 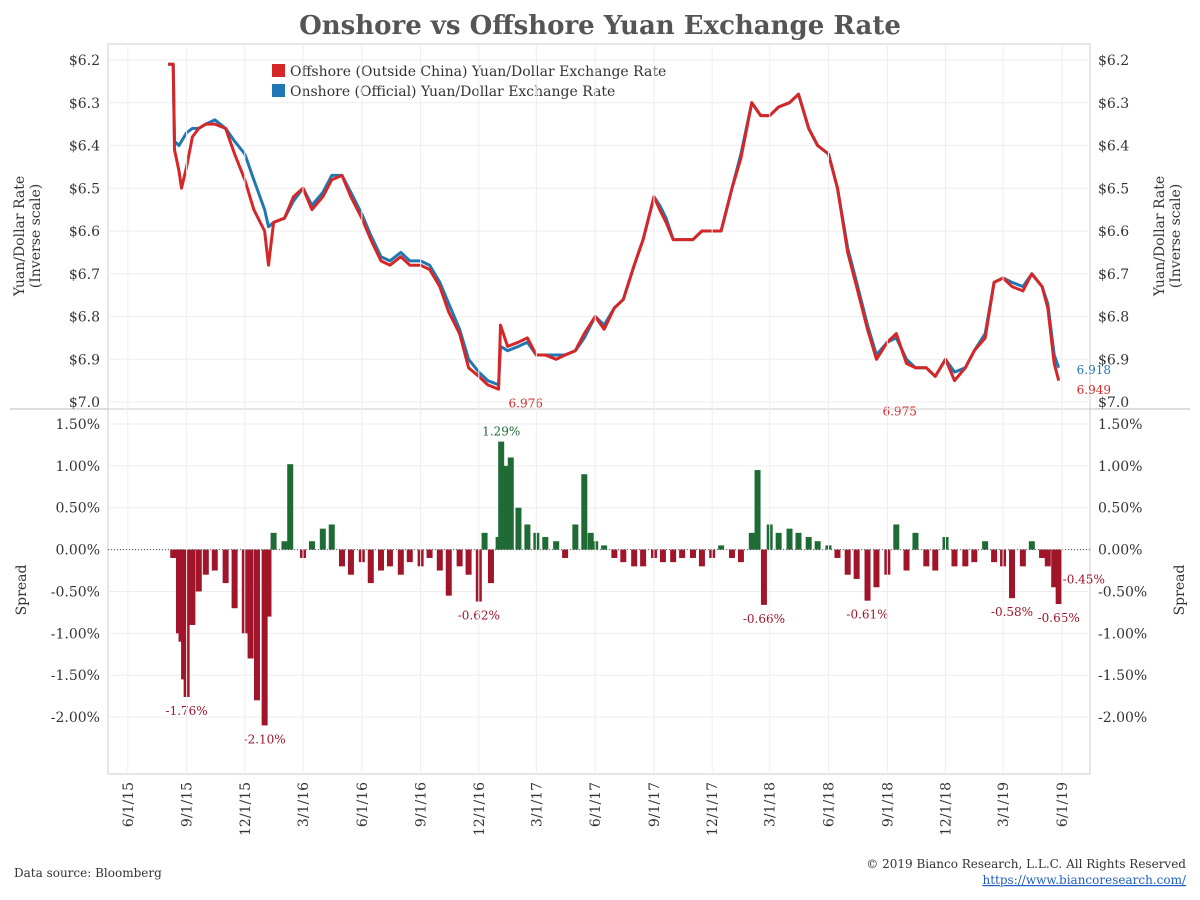 I want to click on x-tick-label: 6/1/16, so click(x=363, y=804).